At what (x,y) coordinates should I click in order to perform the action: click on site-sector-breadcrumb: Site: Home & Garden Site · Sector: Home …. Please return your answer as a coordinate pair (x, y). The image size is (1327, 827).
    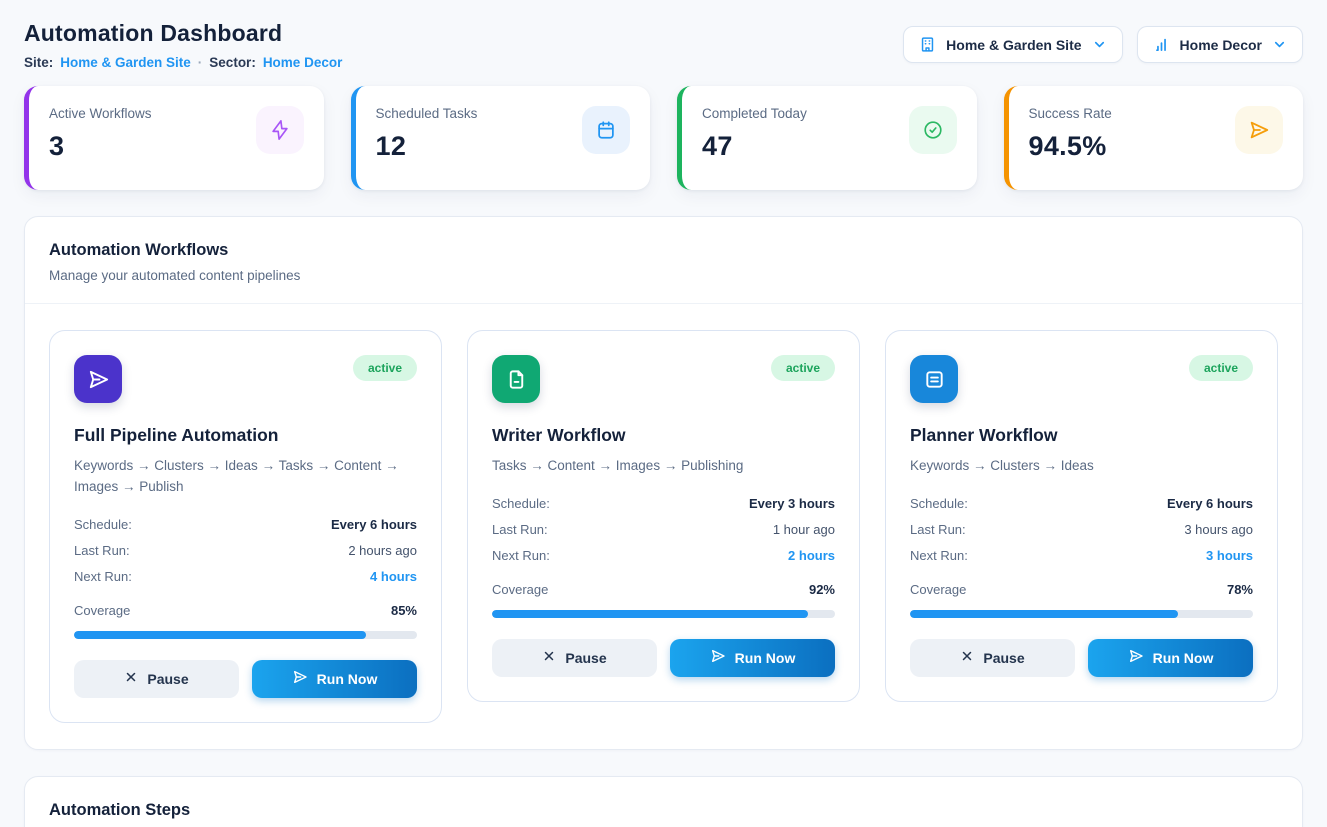
    Looking at the image, I should click on (183, 62).